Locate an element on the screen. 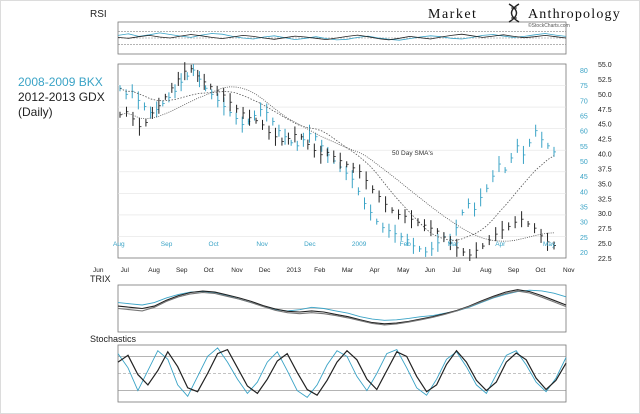 Image resolution: width=640 pixels, height=414 pixels. legend-daily: (Daily) is located at coordinates (35, 112).